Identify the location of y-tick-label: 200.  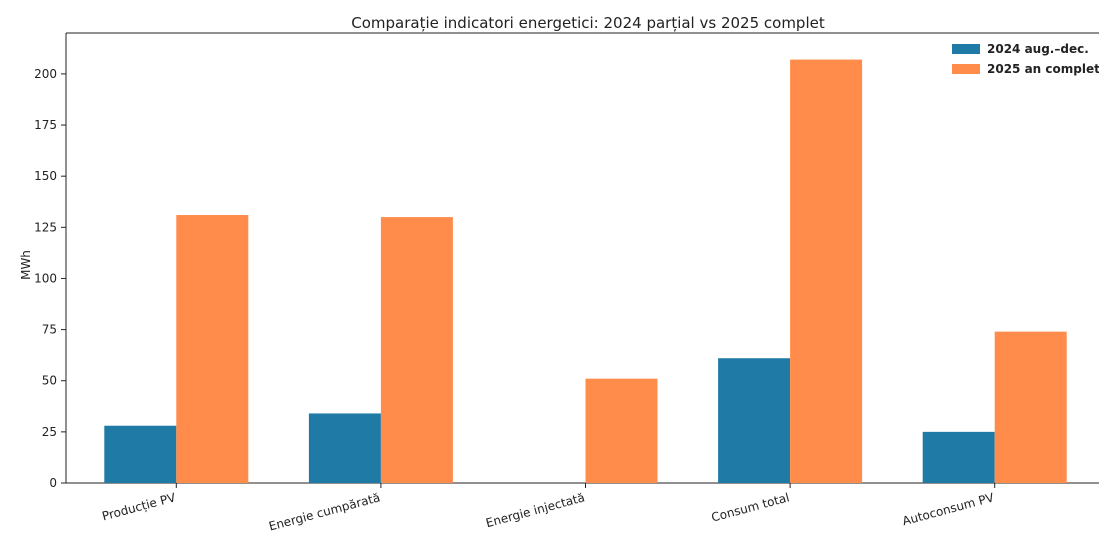
(45, 74).